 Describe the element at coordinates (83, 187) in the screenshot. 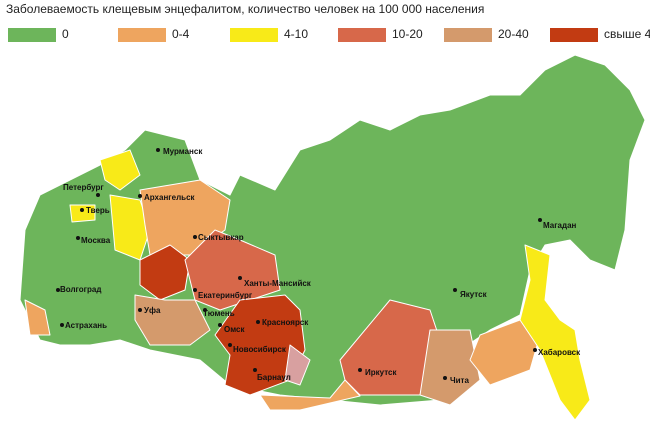

I see `city-label: Петербург` at that location.